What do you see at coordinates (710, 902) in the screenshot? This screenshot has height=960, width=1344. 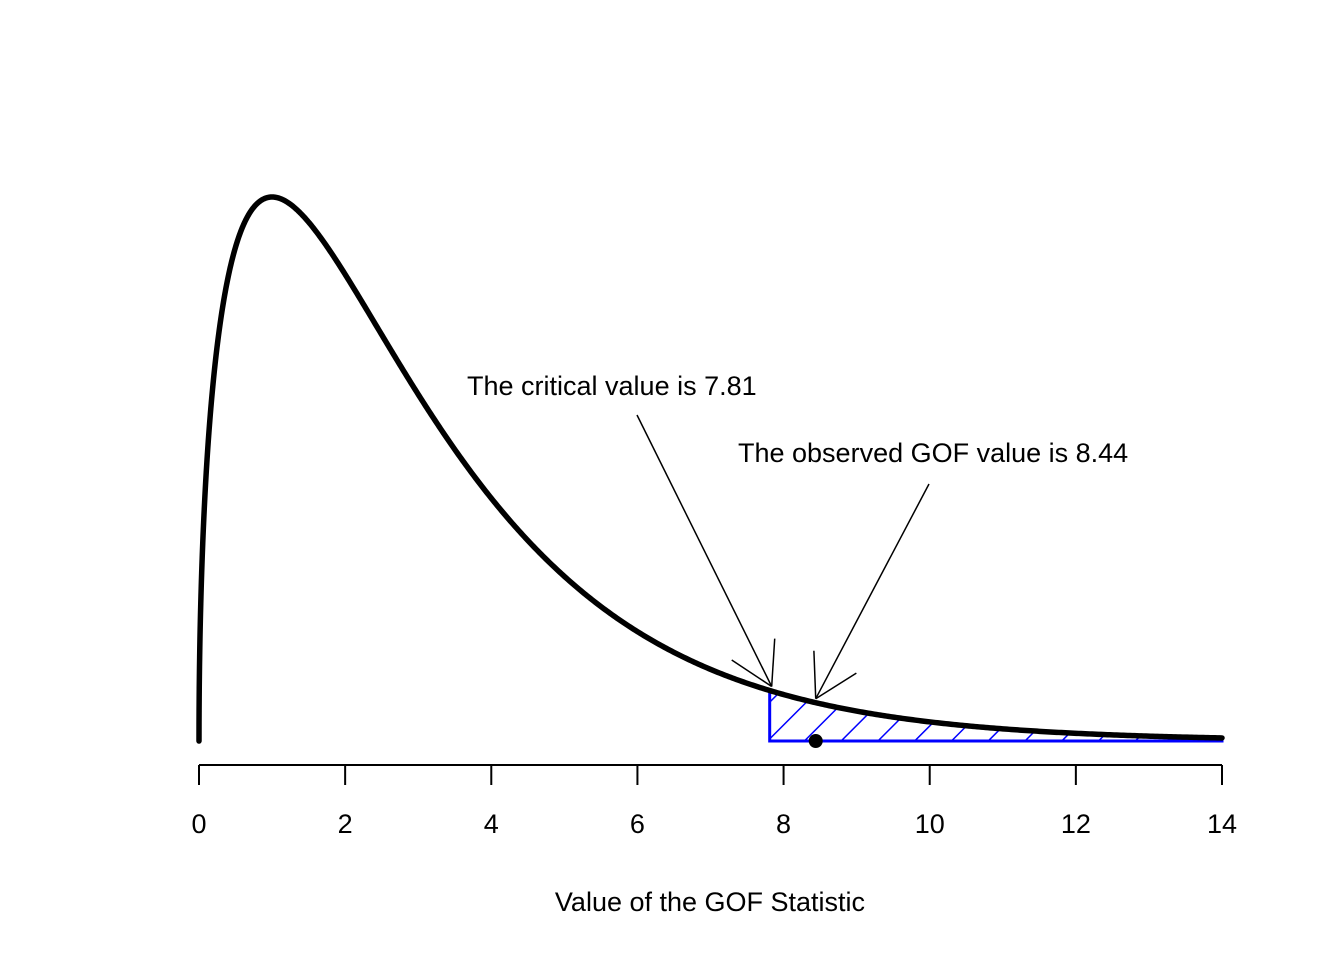 I see `x-axis-title: Value of the GOF Statistic` at bounding box center [710, 902].